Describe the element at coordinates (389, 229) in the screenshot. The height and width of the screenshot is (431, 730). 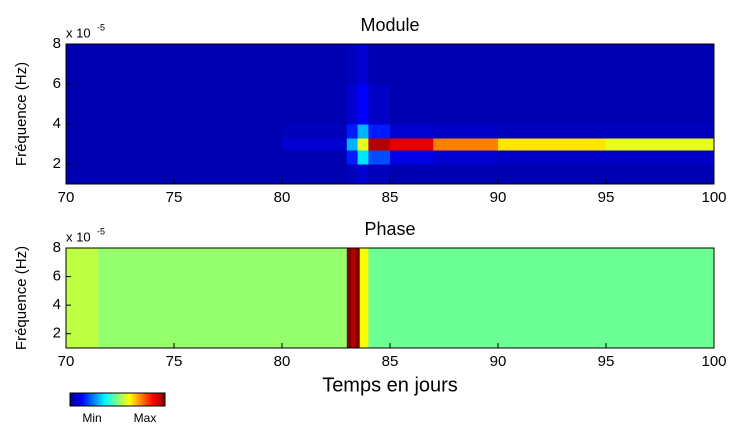
I see `chart-title: Phase` at that location.